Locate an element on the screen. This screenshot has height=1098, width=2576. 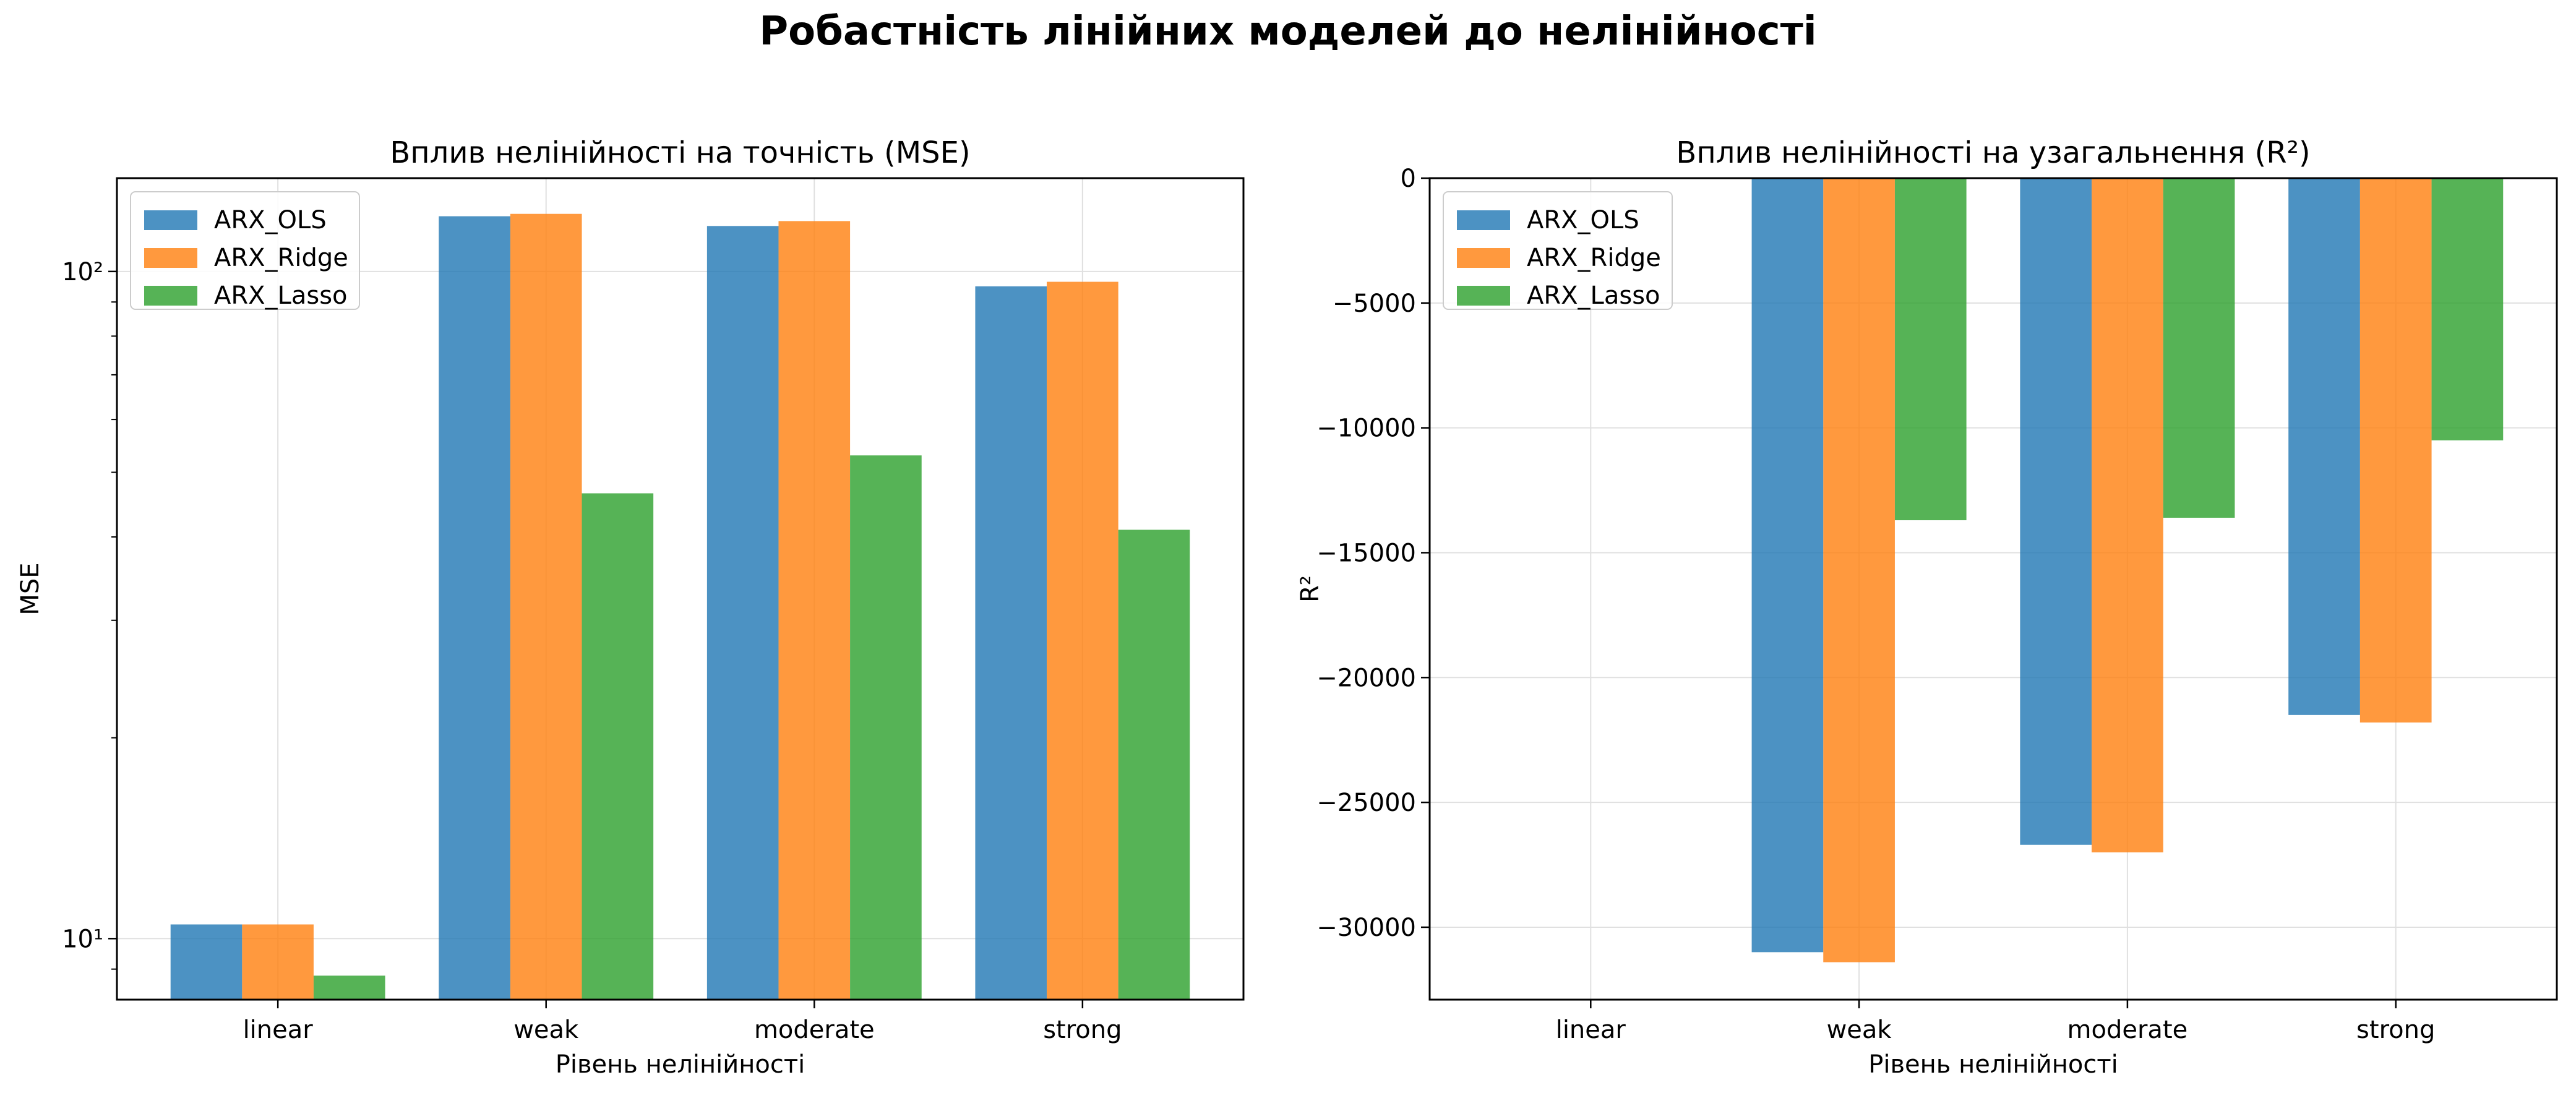
y-tick-label: −5000 is located at coordinates (1375, 304).